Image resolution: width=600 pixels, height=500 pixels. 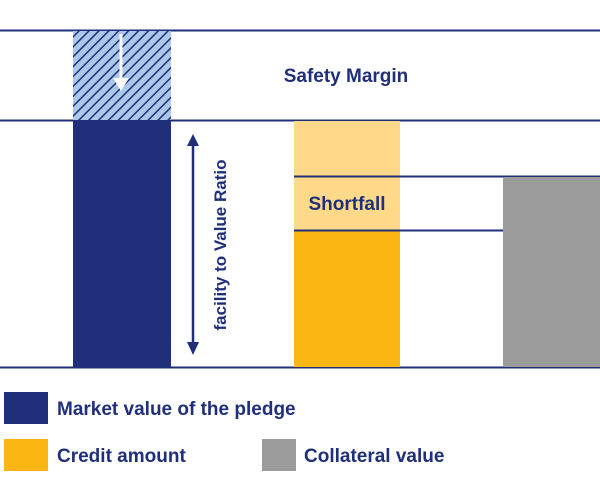 What do you see at coordinates (374, 456) in the screenshot?
I see `legend-label-collateral: Collateral value` at bounding box center [374, 456].